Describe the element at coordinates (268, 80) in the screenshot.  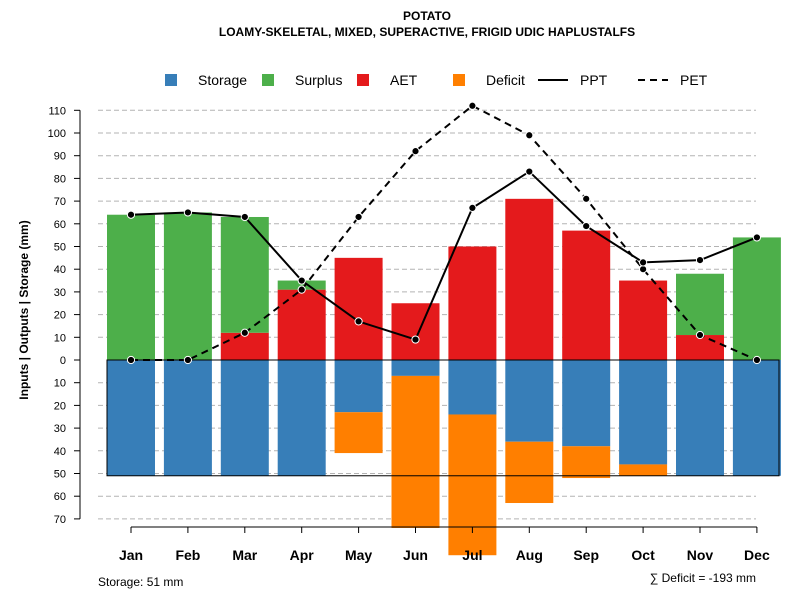
I see `legend-swatch-surplus` at that location.